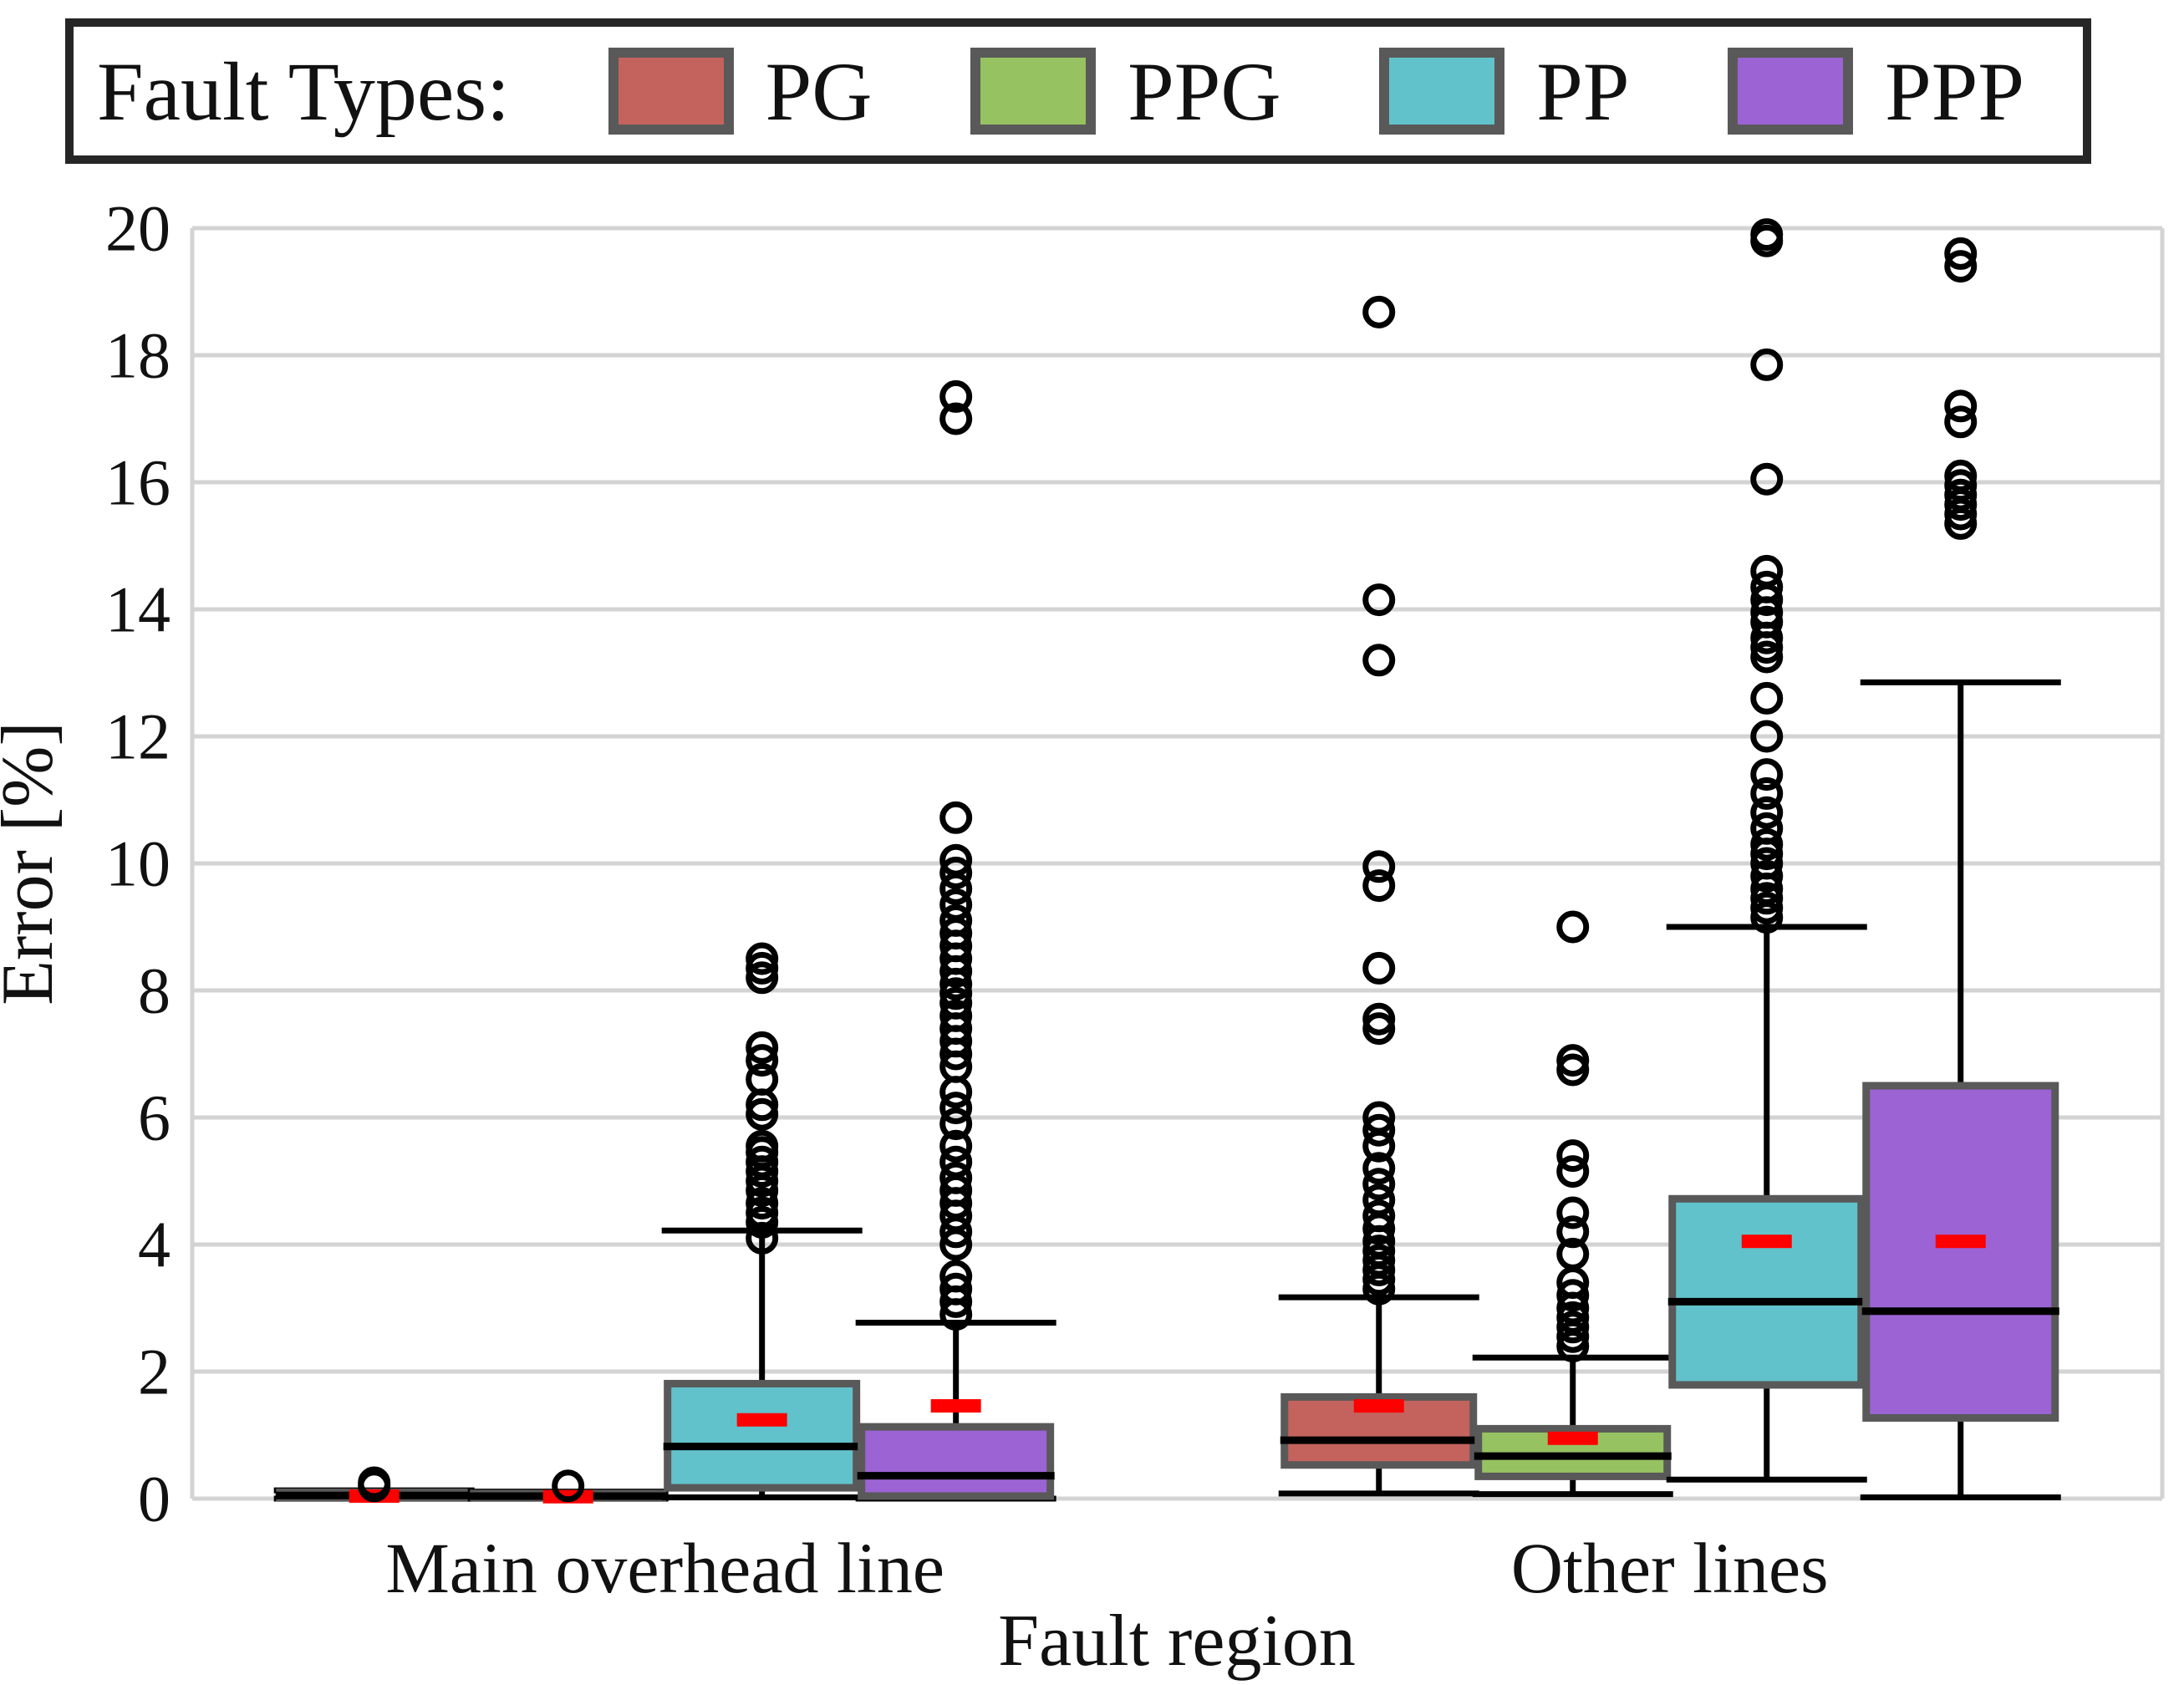 The height and width of the screenshot is (1685, 2184). What do you see at coordinates (138, 228) in the screenshot?
I see `y-tick-label: 20` at bounding box center [138, 228].